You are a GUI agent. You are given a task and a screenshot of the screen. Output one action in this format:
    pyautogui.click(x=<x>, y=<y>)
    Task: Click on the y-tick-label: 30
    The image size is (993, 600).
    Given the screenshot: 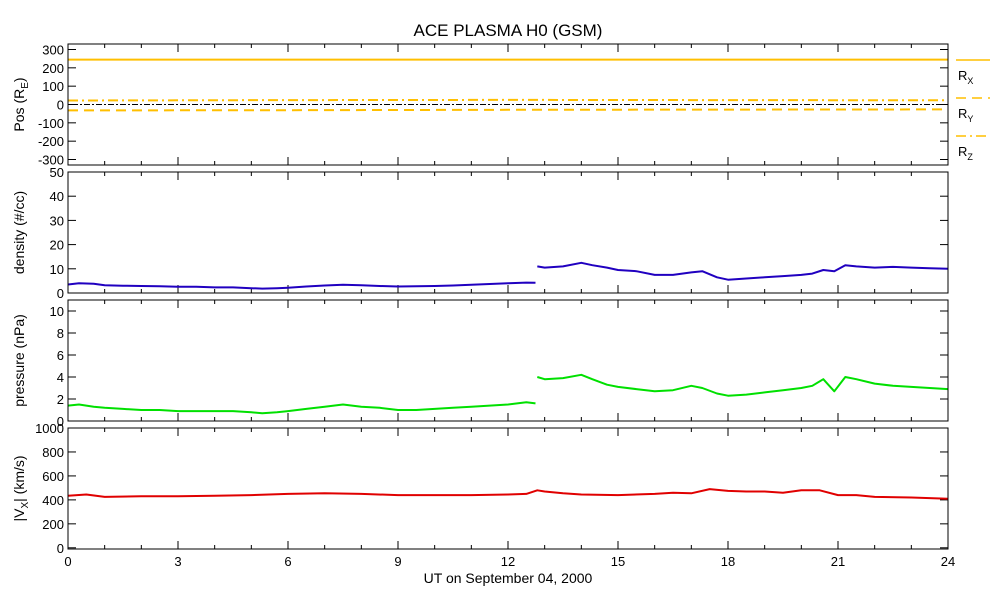 What is the action you would take?
    pyautogui.click(x=57, y=220)
    